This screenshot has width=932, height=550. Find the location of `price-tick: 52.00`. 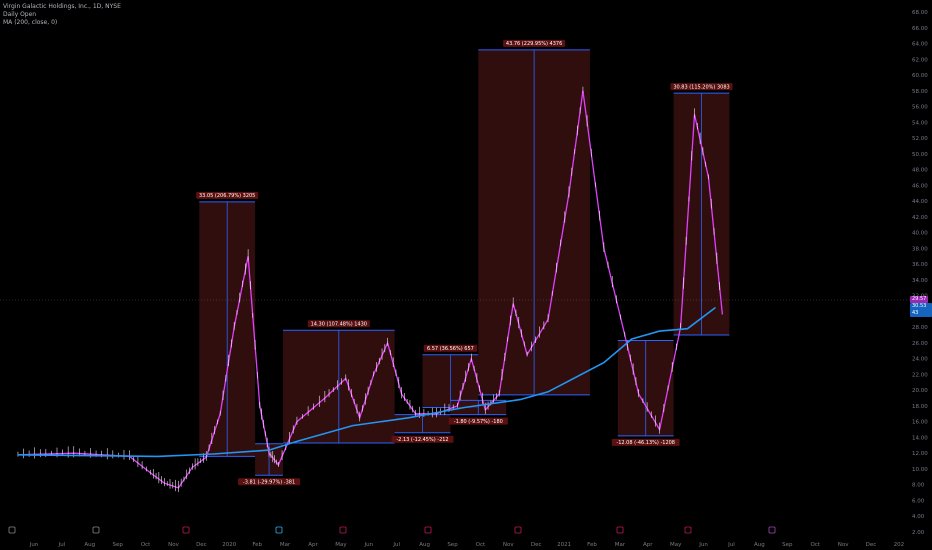

price-tick: 52.00 is located at coordinates (920, 139).